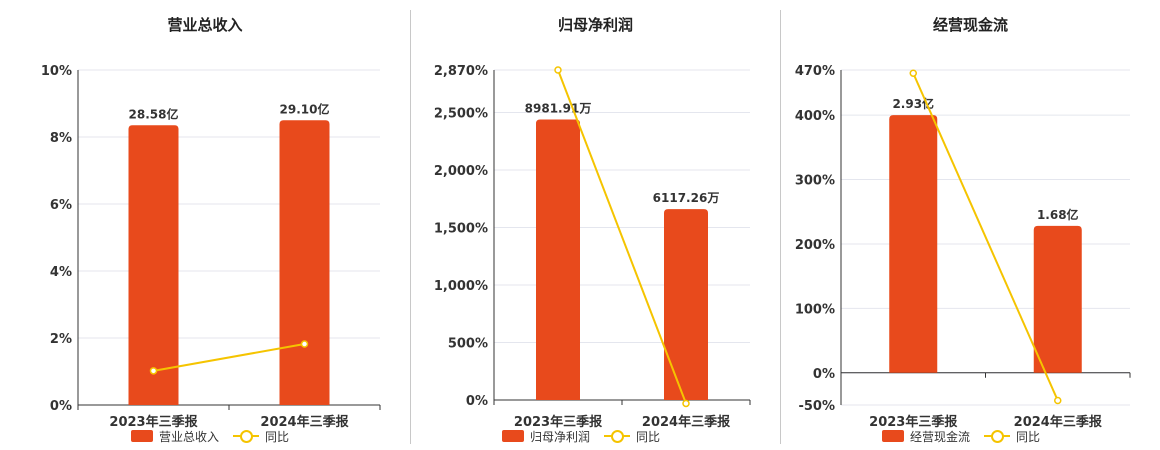  What do you see at coordinates (686, 198) in the screenshot?
I see `bar-data-label: 6117.26万` at bounding box center [686, 198].